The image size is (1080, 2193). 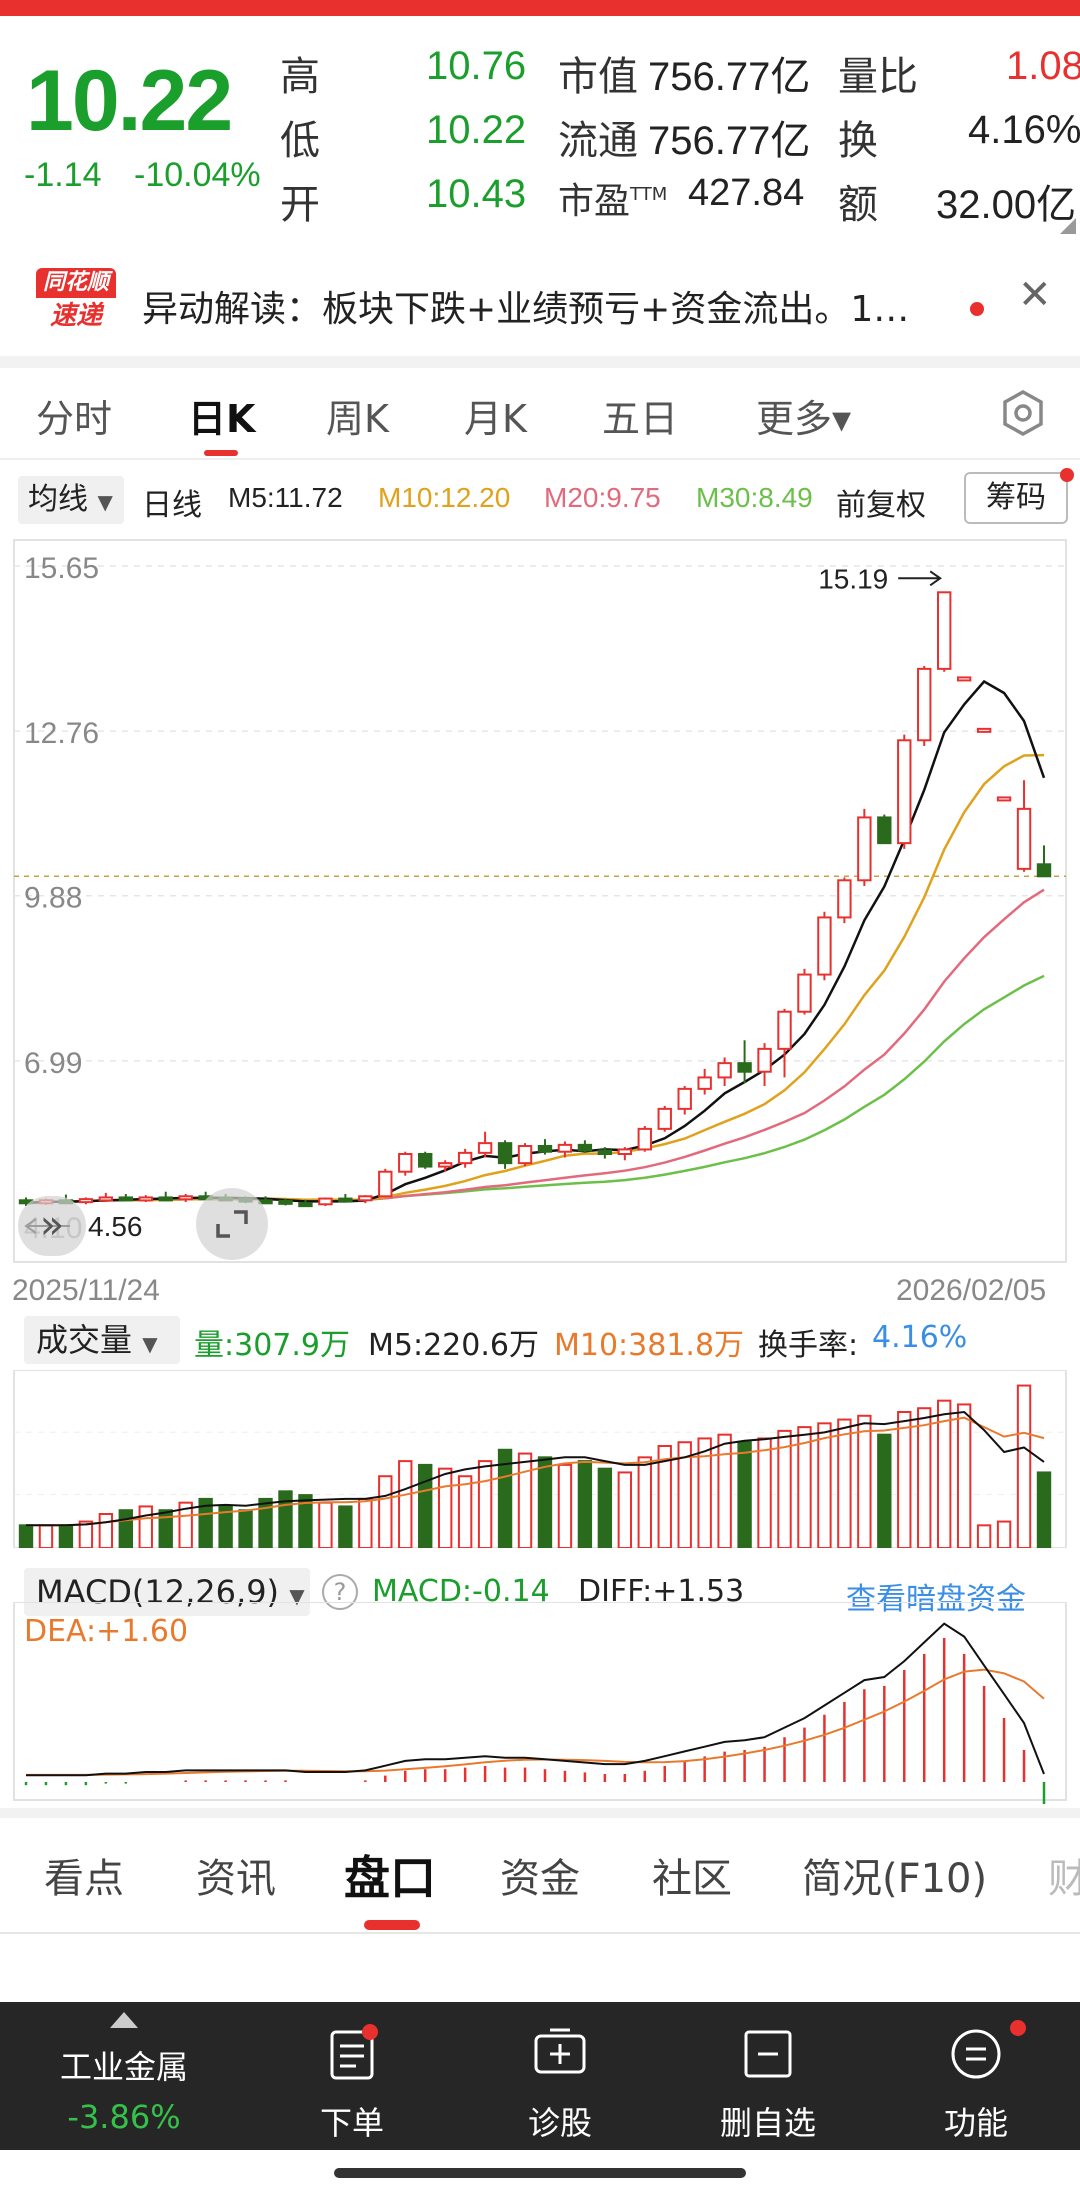 I want to click on volume-dropdown: 成交量 ▼, so click(x=102, y=1340).